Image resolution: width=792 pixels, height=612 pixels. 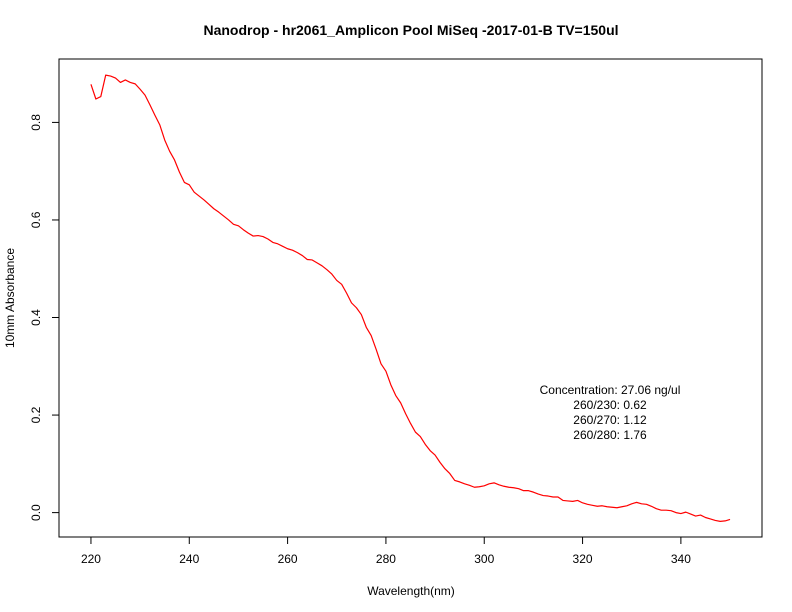 I want to click on y-axis: 0.0 0.2 0.4 0.6 0.8, so click(x=44, y=317).